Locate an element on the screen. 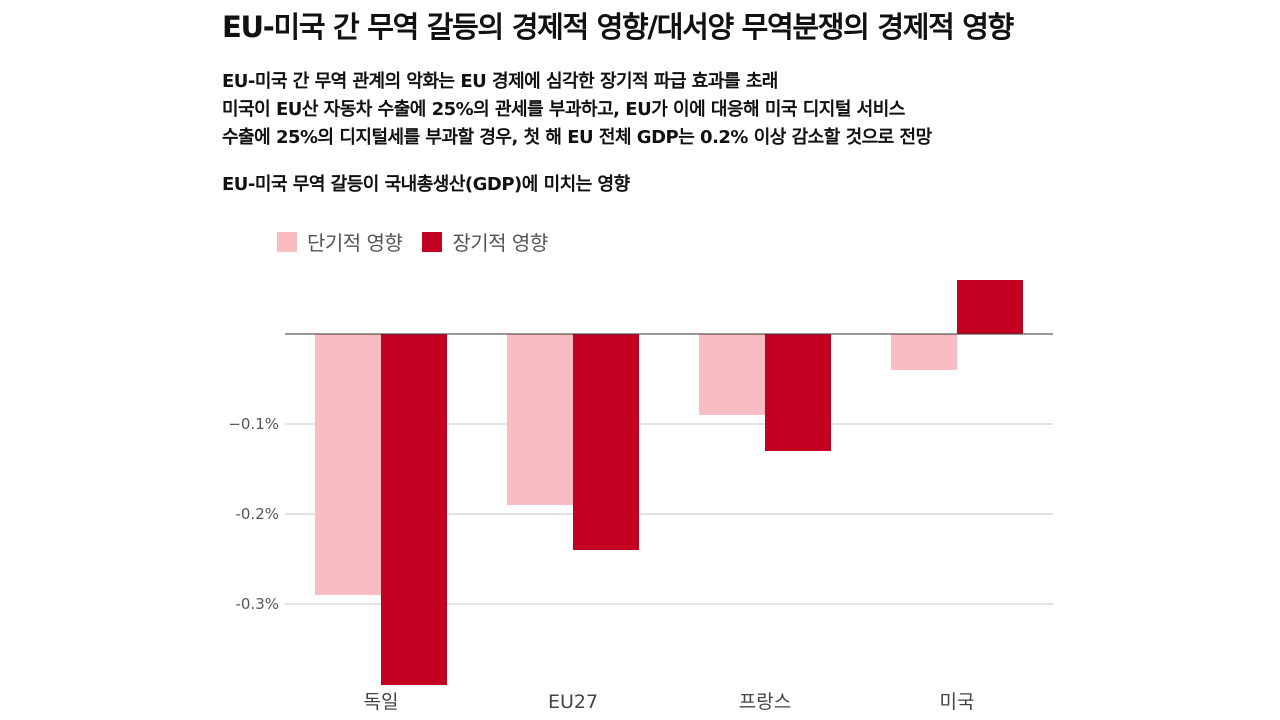  legend-item-long-term: 장기적 영향 is located at coordinates (485, 241).